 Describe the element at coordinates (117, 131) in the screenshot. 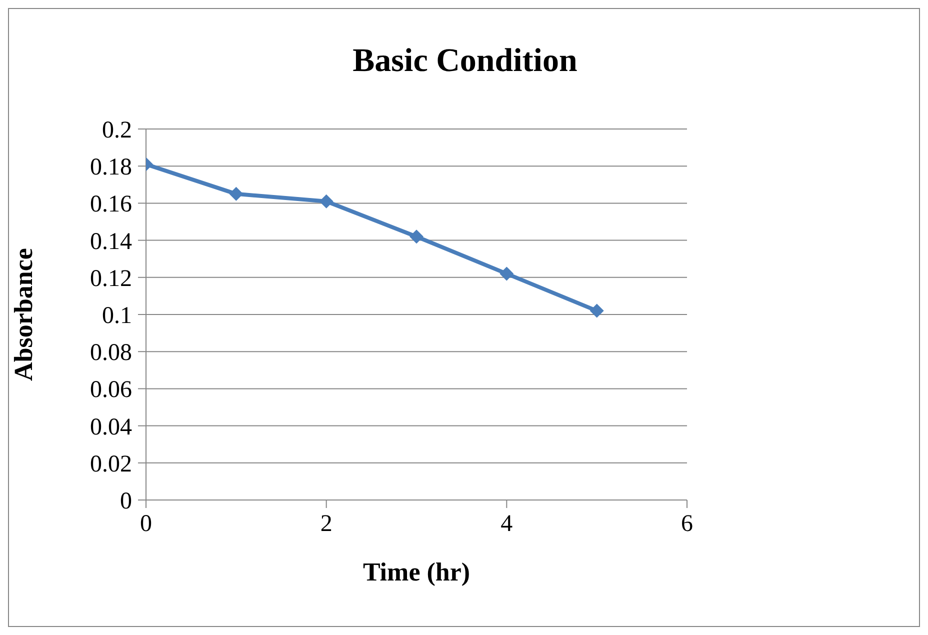

I see `y-tick-label: 0.2` at that location.